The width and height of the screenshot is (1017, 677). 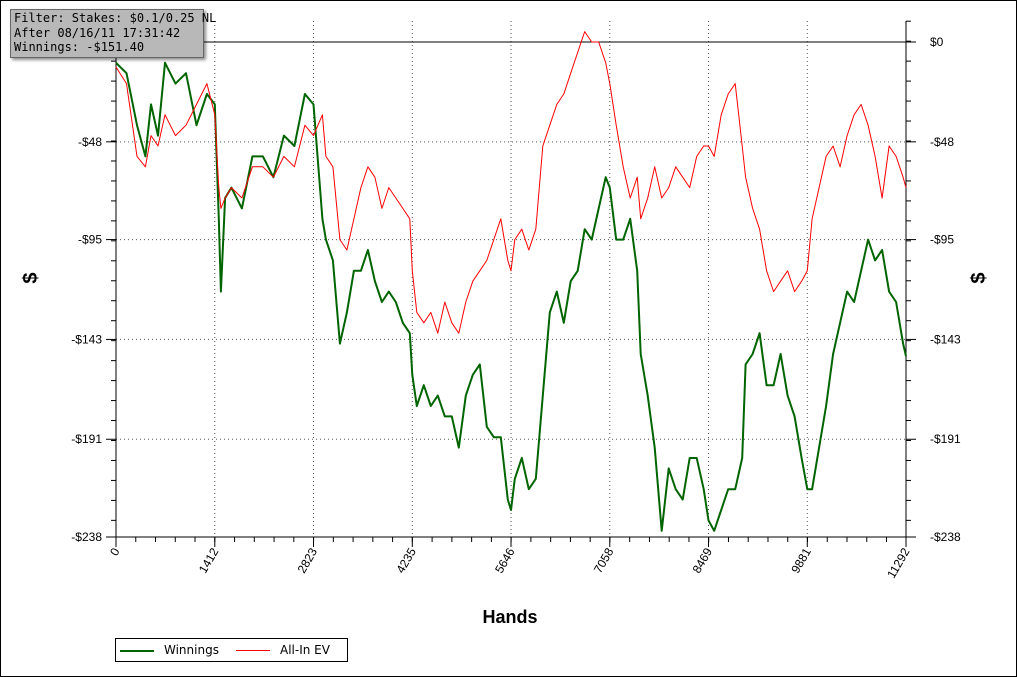 What do you see at coordinates (209, 560) in the screenshot?
I see `x-tick-label: 1412` at bounding box center [209, 560].